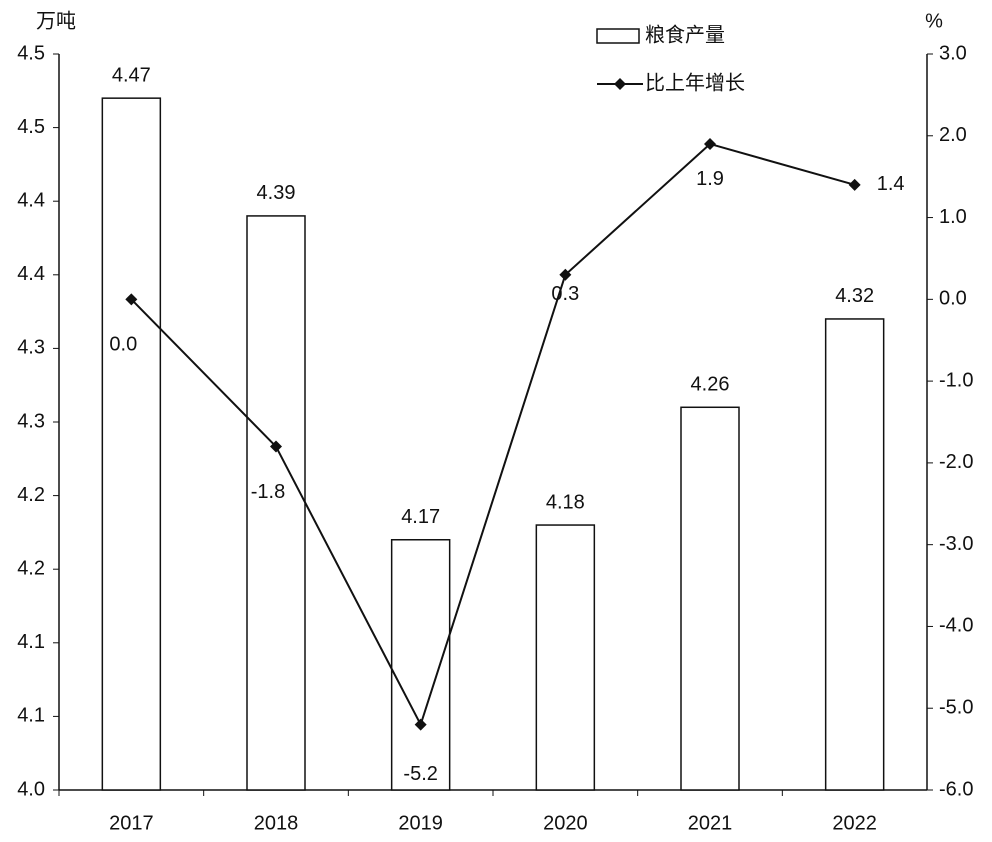  I want to click on x-tick-label: 2019, so click(420, 823).